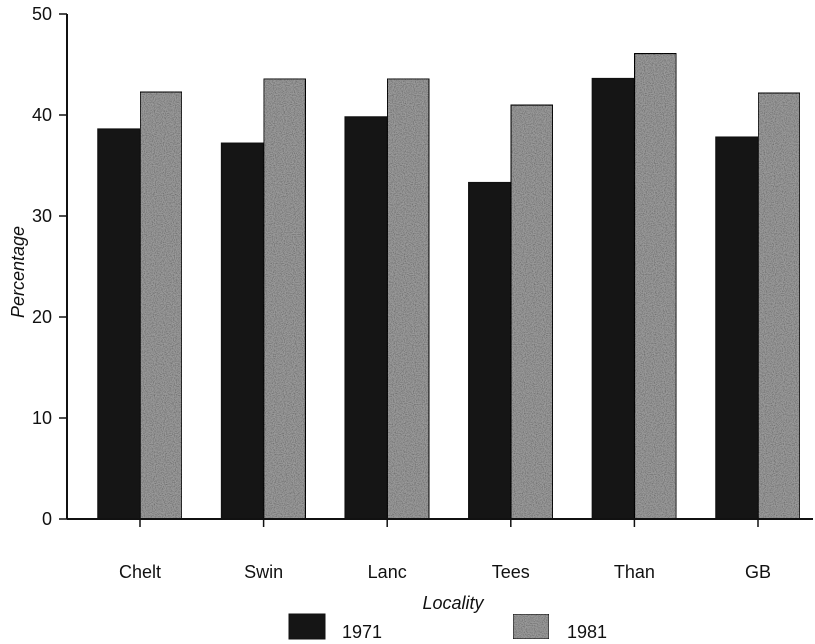 The width and height of the screenshot is (815, 644). I want to click on y-tick-label: 30, so click(42, 216).